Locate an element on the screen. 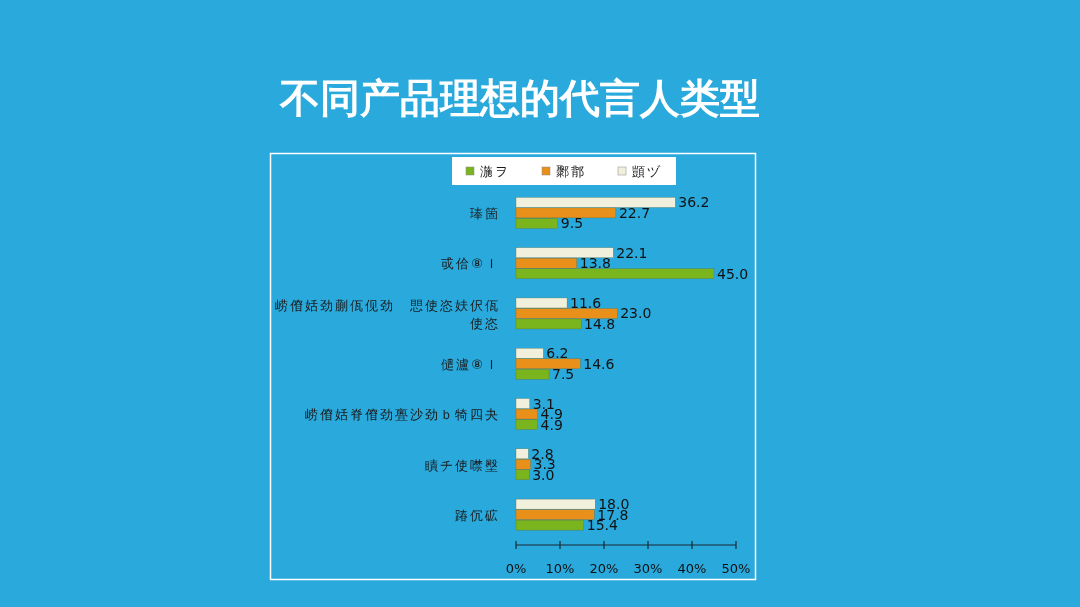  y-tick-label: 崂傄姡劲蒯佤伣劲 愳使恣妋伬佤使恣 is located at coordinates (387, 314).